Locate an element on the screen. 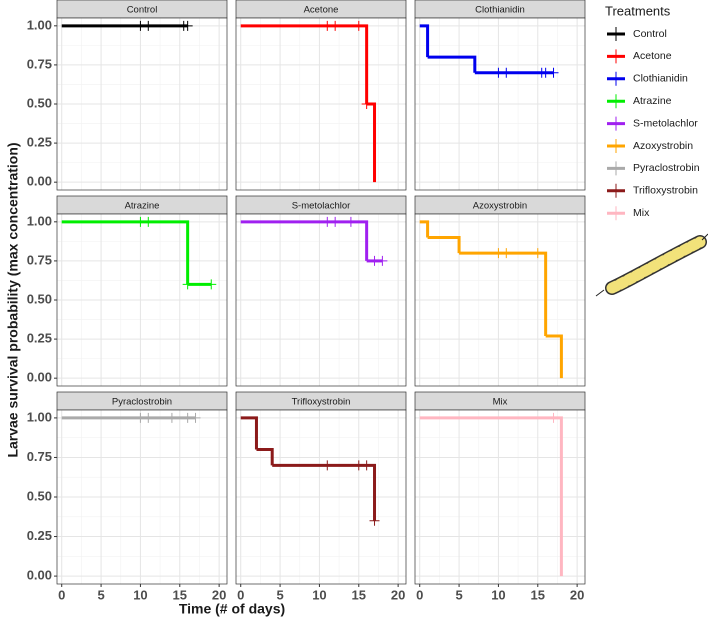 The image size is (708, 626). facet-title: Acetone is located at coordinates (321, 10).